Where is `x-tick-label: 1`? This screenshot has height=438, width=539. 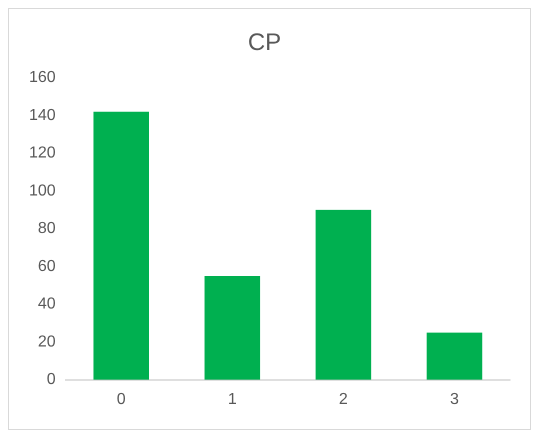 x-tick-label: 1 is located at coordinates (232, 399).